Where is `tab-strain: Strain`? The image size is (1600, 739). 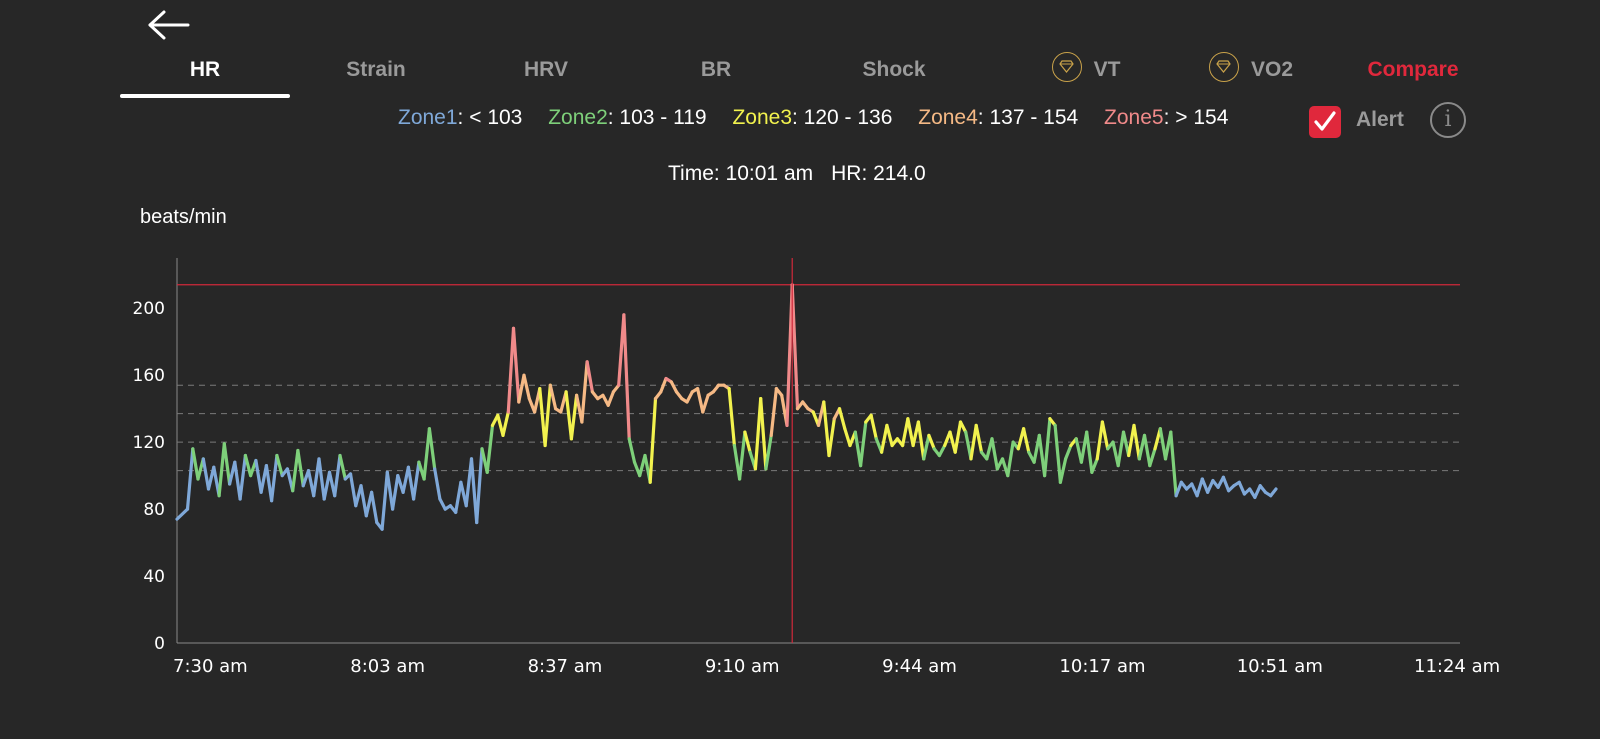 tab-strain: Strain is located at coordinates (376, 69).